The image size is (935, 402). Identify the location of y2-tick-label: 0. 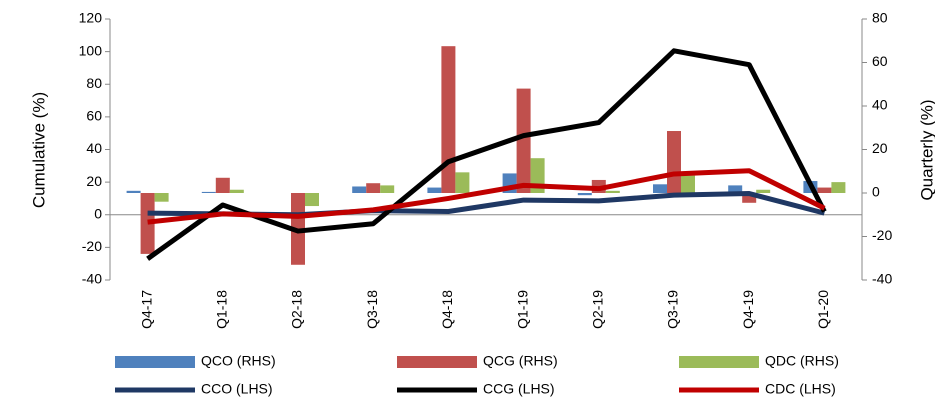
(876, 192).